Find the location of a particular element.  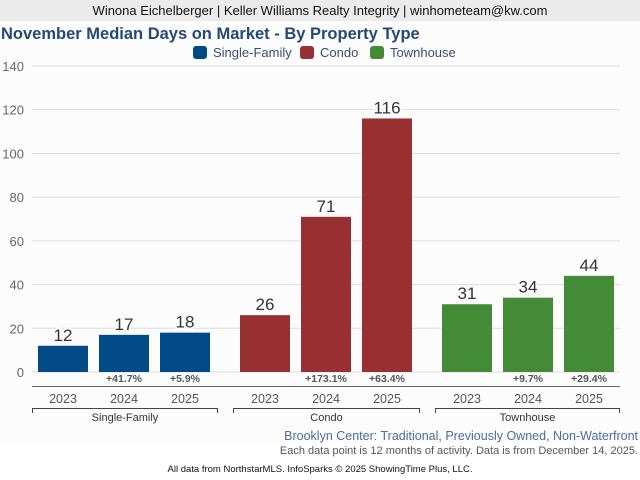

percent-change-label: +173.1% is located at coordinates (326, 379).